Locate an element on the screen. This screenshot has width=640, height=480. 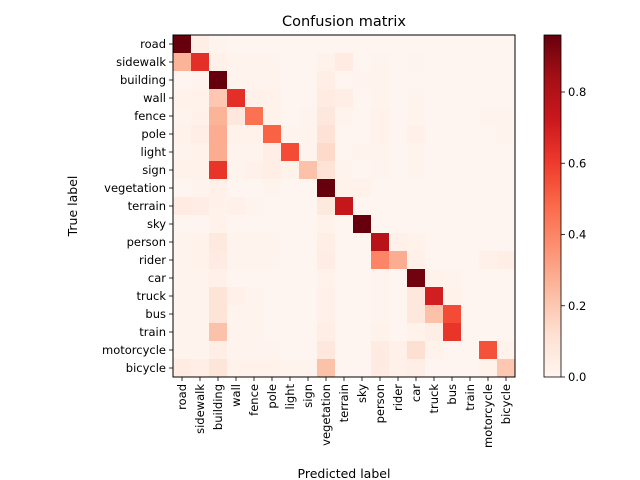
y-tick-label: sidewalk is located at coordinates (141, 62).